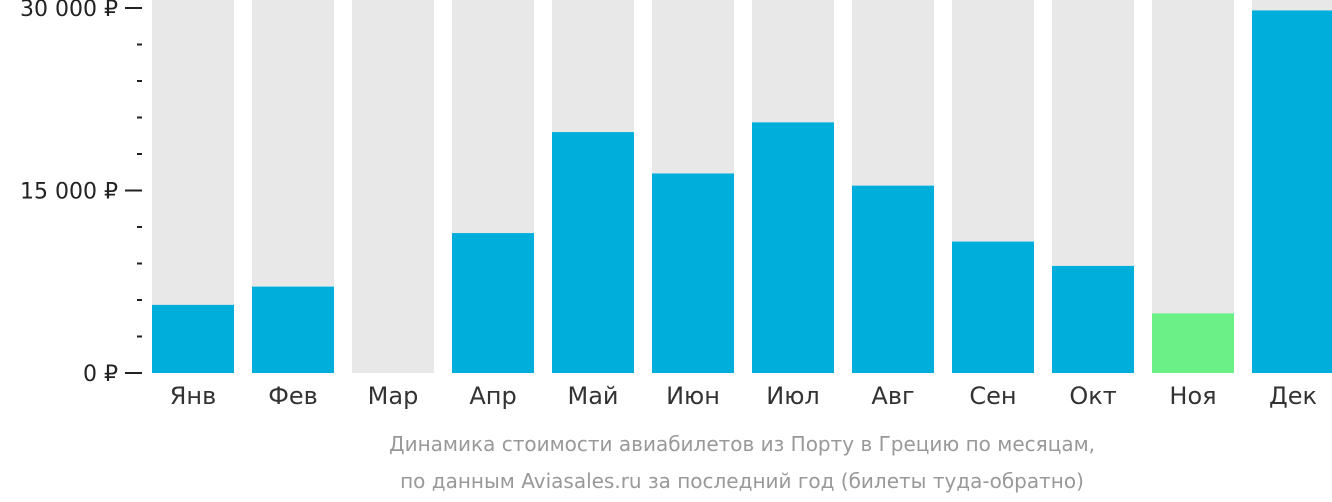  Describe the element at coordinates (69, 192) in the screenshot. I see `y-tick-label: 15 000 ₽` at that location.